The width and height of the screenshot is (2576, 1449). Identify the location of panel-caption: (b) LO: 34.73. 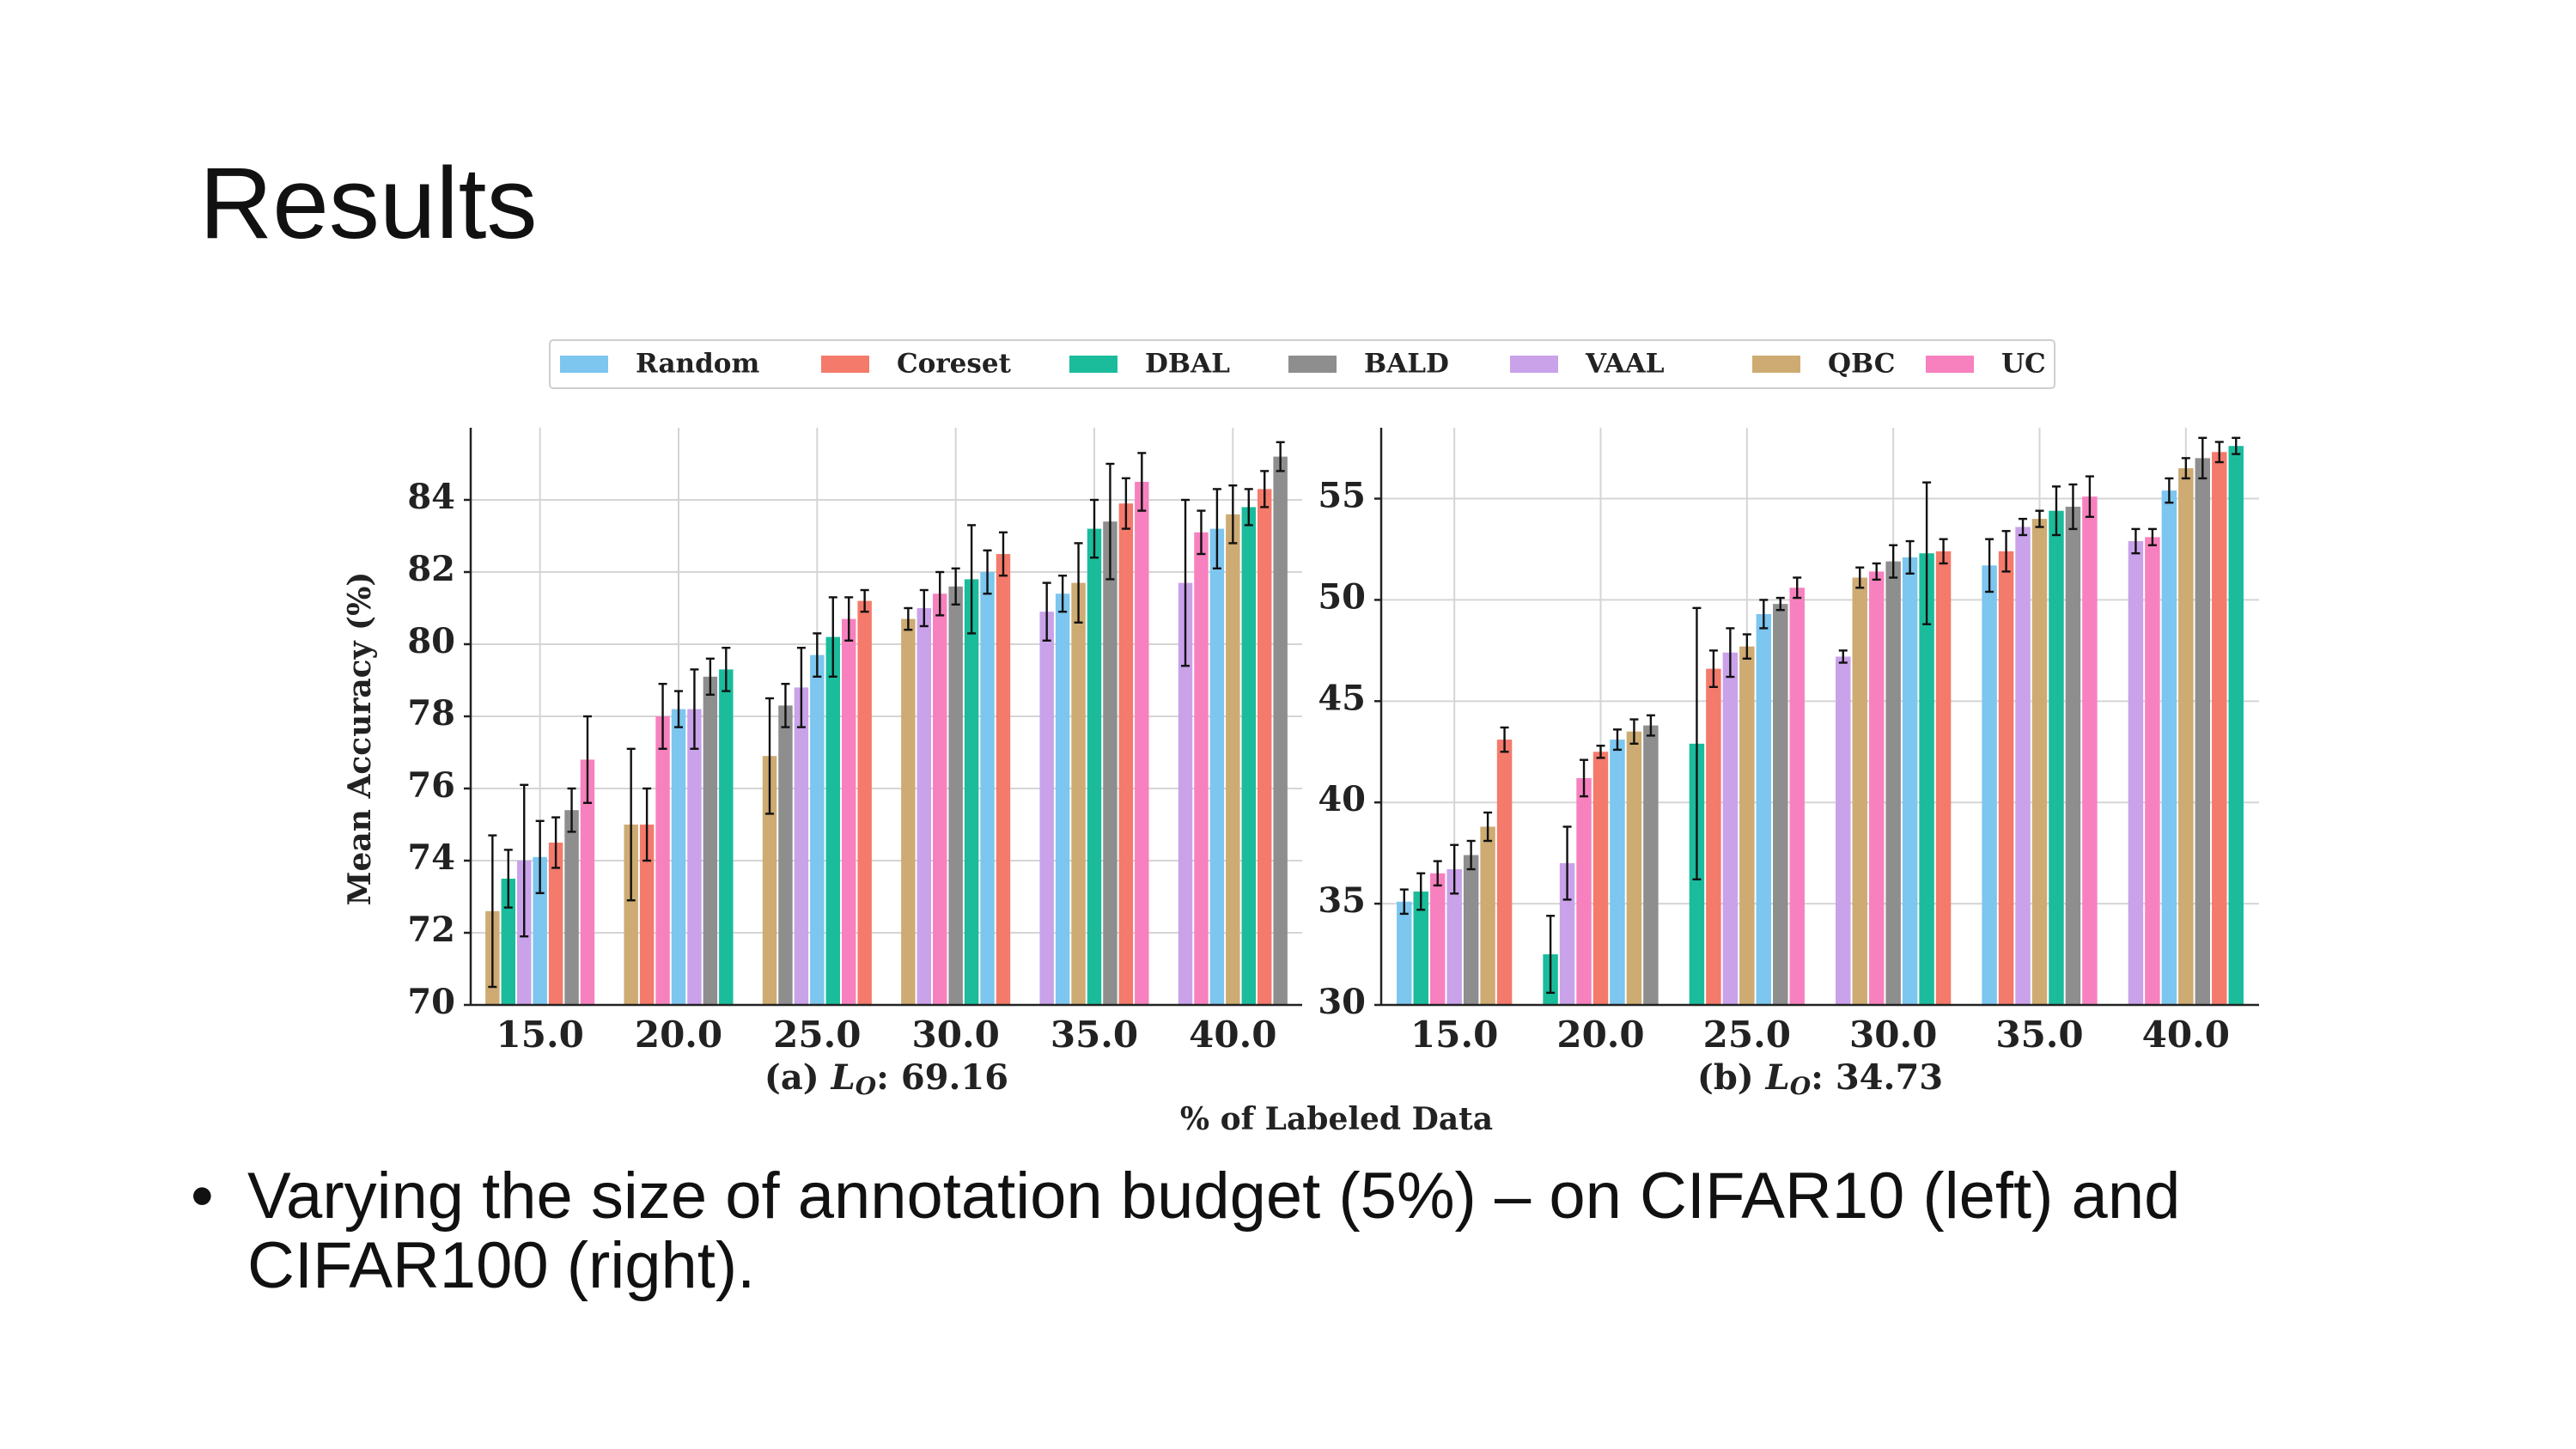
(1820, 1078).